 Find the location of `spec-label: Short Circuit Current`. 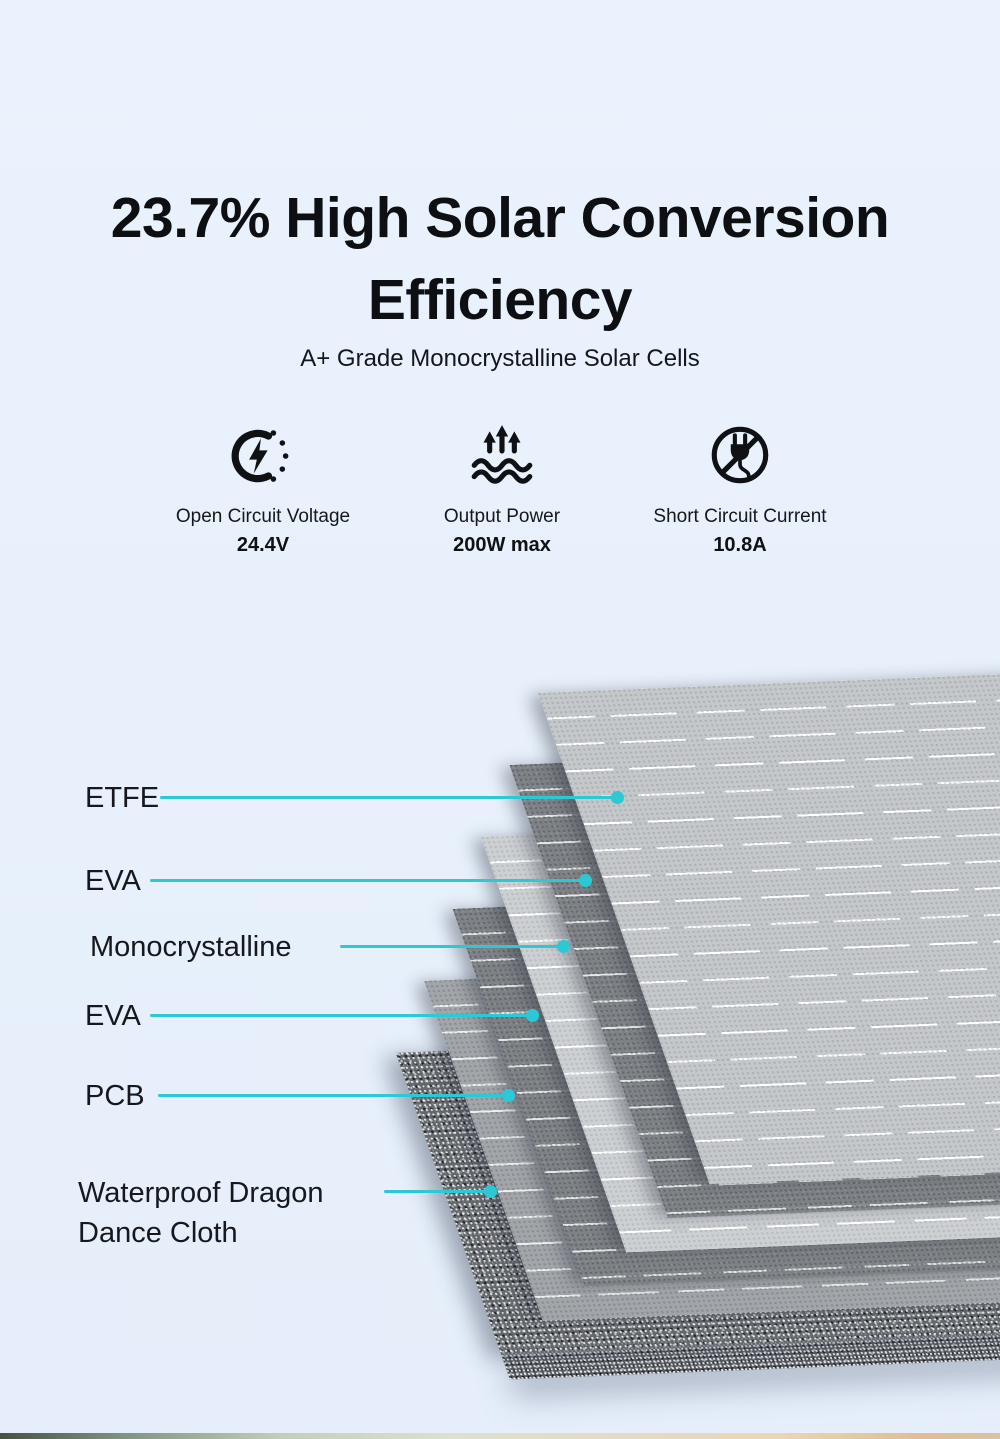

spec-label: Short Circuit Current is located at coordinates (740, 516).